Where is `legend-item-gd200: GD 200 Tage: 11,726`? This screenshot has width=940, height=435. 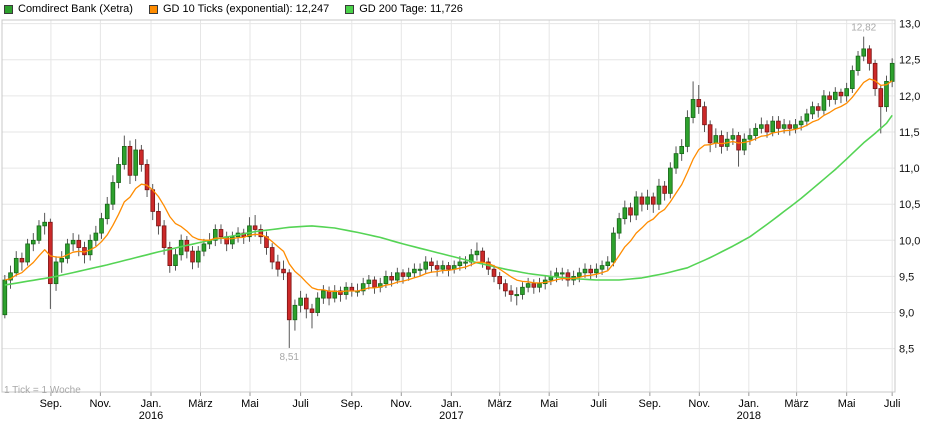
legend-item-gd200: GD 200 Tage: 11,726 is located at coordinates (404, 9).